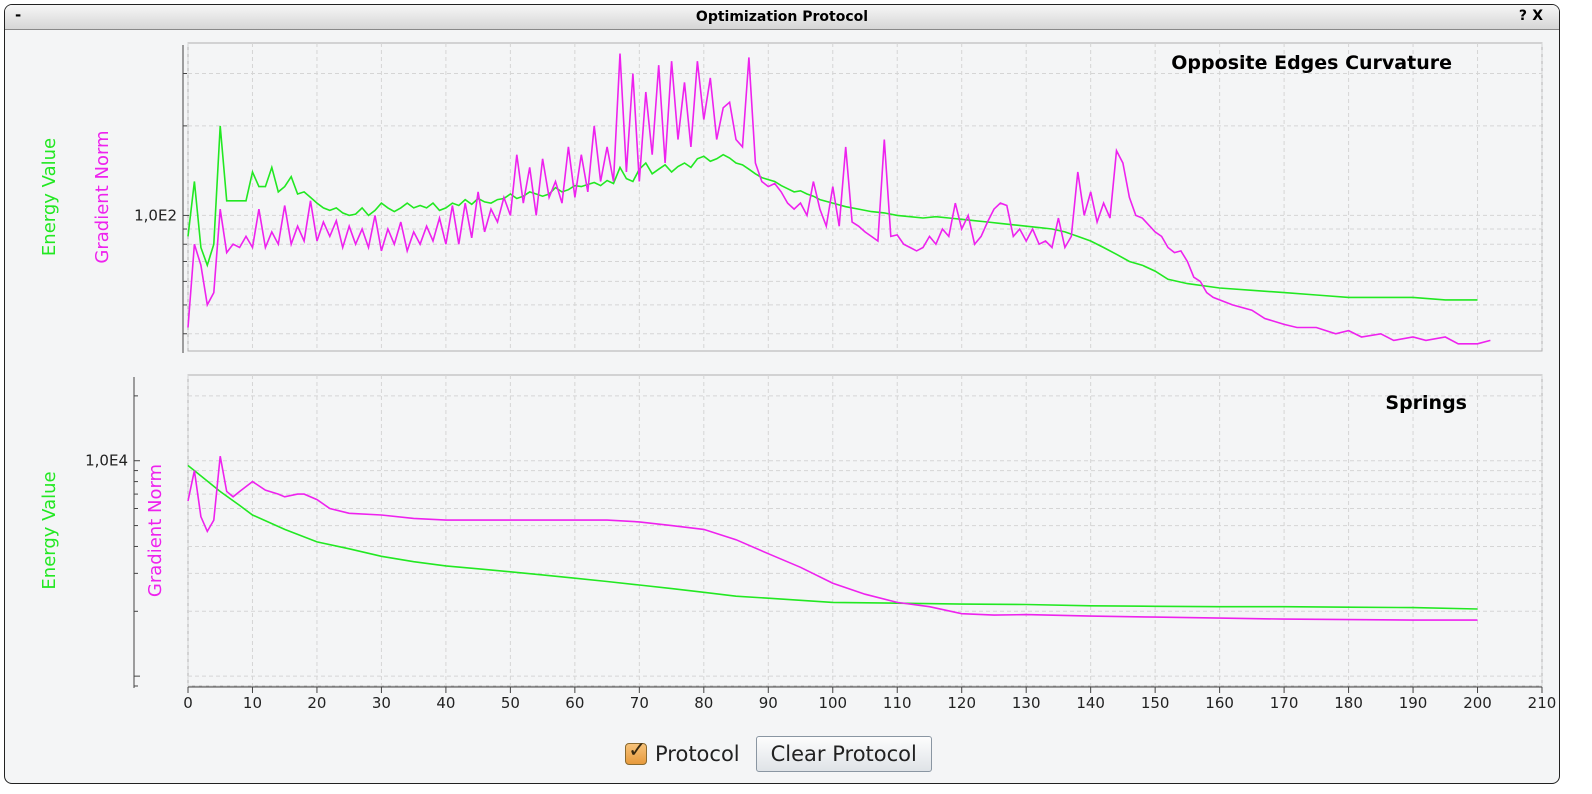 This screenshot has height=794, width=1592. Describe the element at coordinates (639, 703) in the screenshot. I see `x-tick-label: 70` at that location.